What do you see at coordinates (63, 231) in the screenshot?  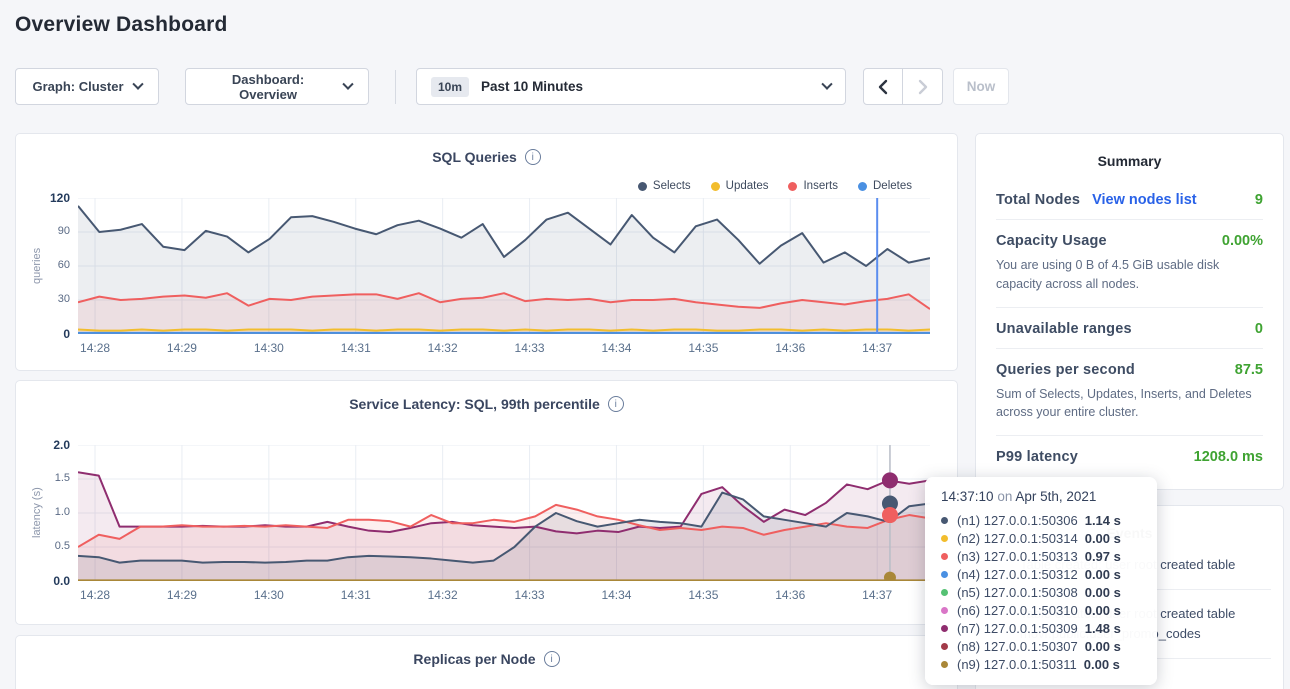 I see `y-axis-tick: 90` at bounding box center [63, 231].